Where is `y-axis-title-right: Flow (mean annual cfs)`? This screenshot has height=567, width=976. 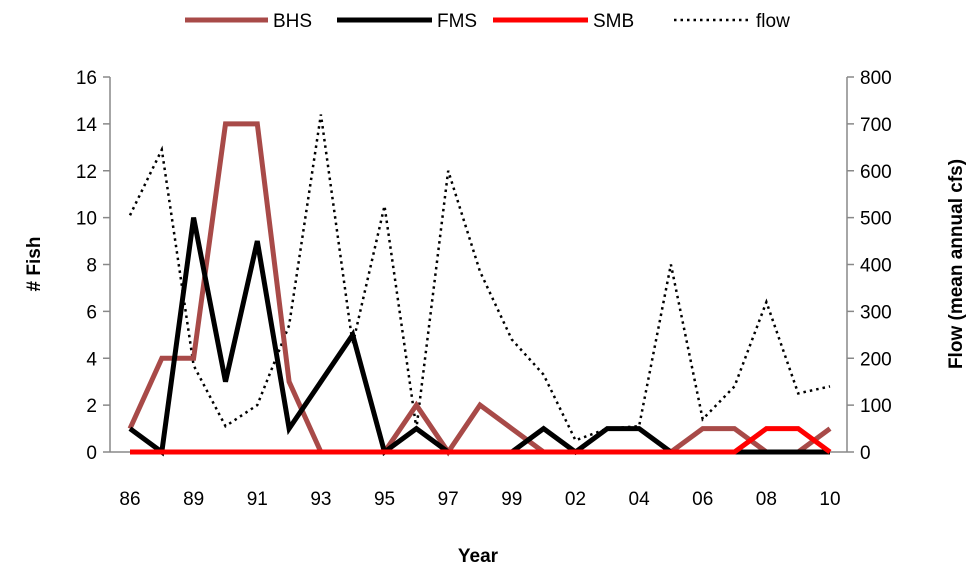 y-axis-title-right: Flow (mean annual cfs) is located at coordinates (956, 264).